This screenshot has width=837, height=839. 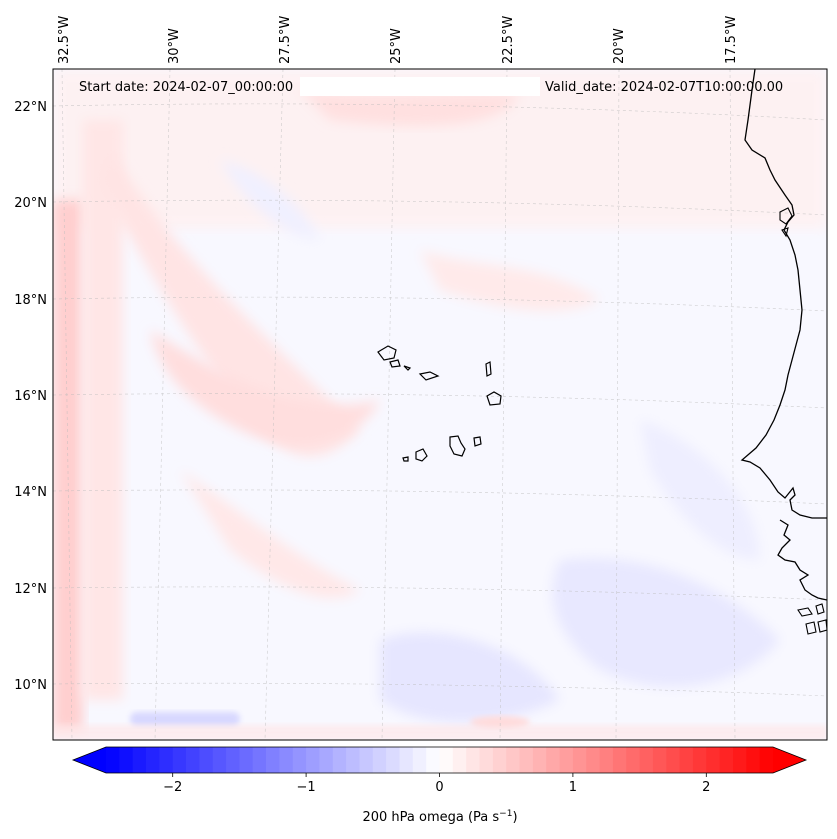 I want to click on latitude-labels: 22°N 20°N 18°N 16°N 14°N 12°N 10°N, so click(x=30, y=396).